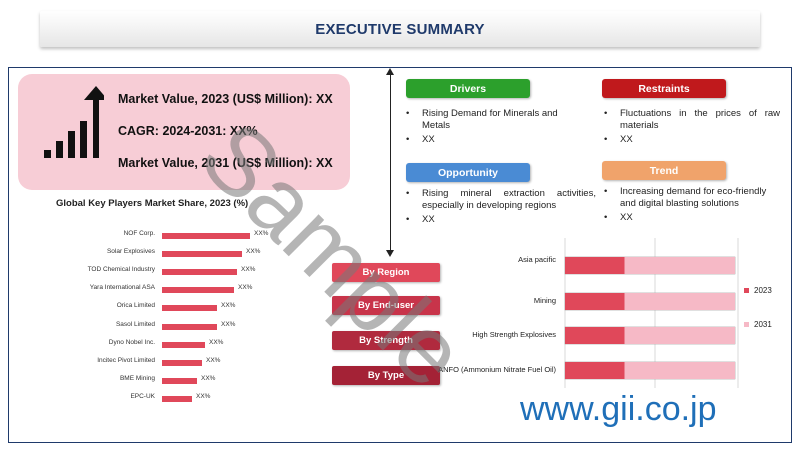  I want to click on kpi-market-value-2031: Market Value, 2031 (US$ Million): XX, so click(225, 163).